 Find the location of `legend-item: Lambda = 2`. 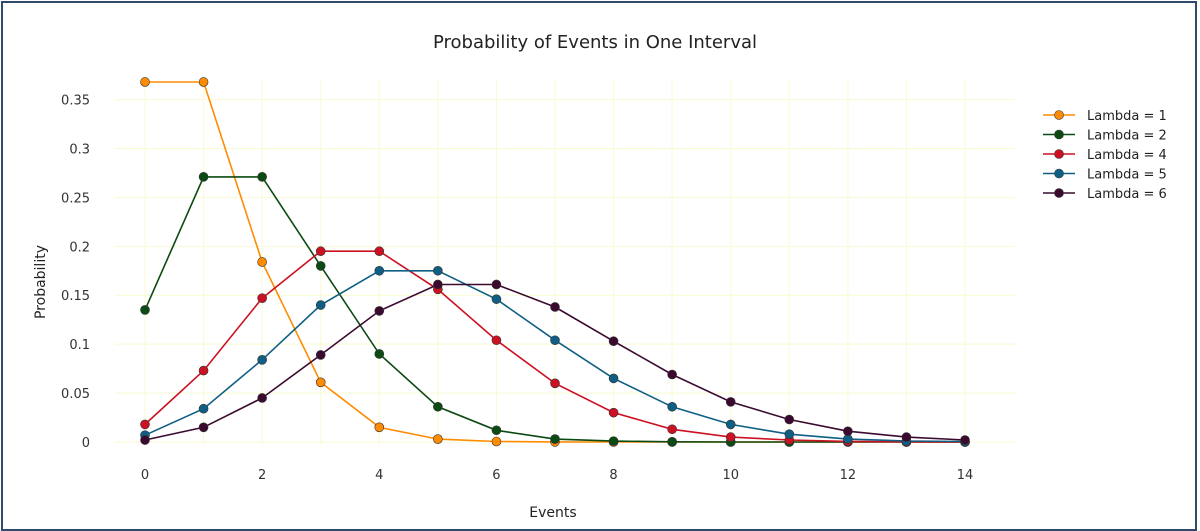

legend-item: Lambda = 2 is located at coordinates (1105, 136).